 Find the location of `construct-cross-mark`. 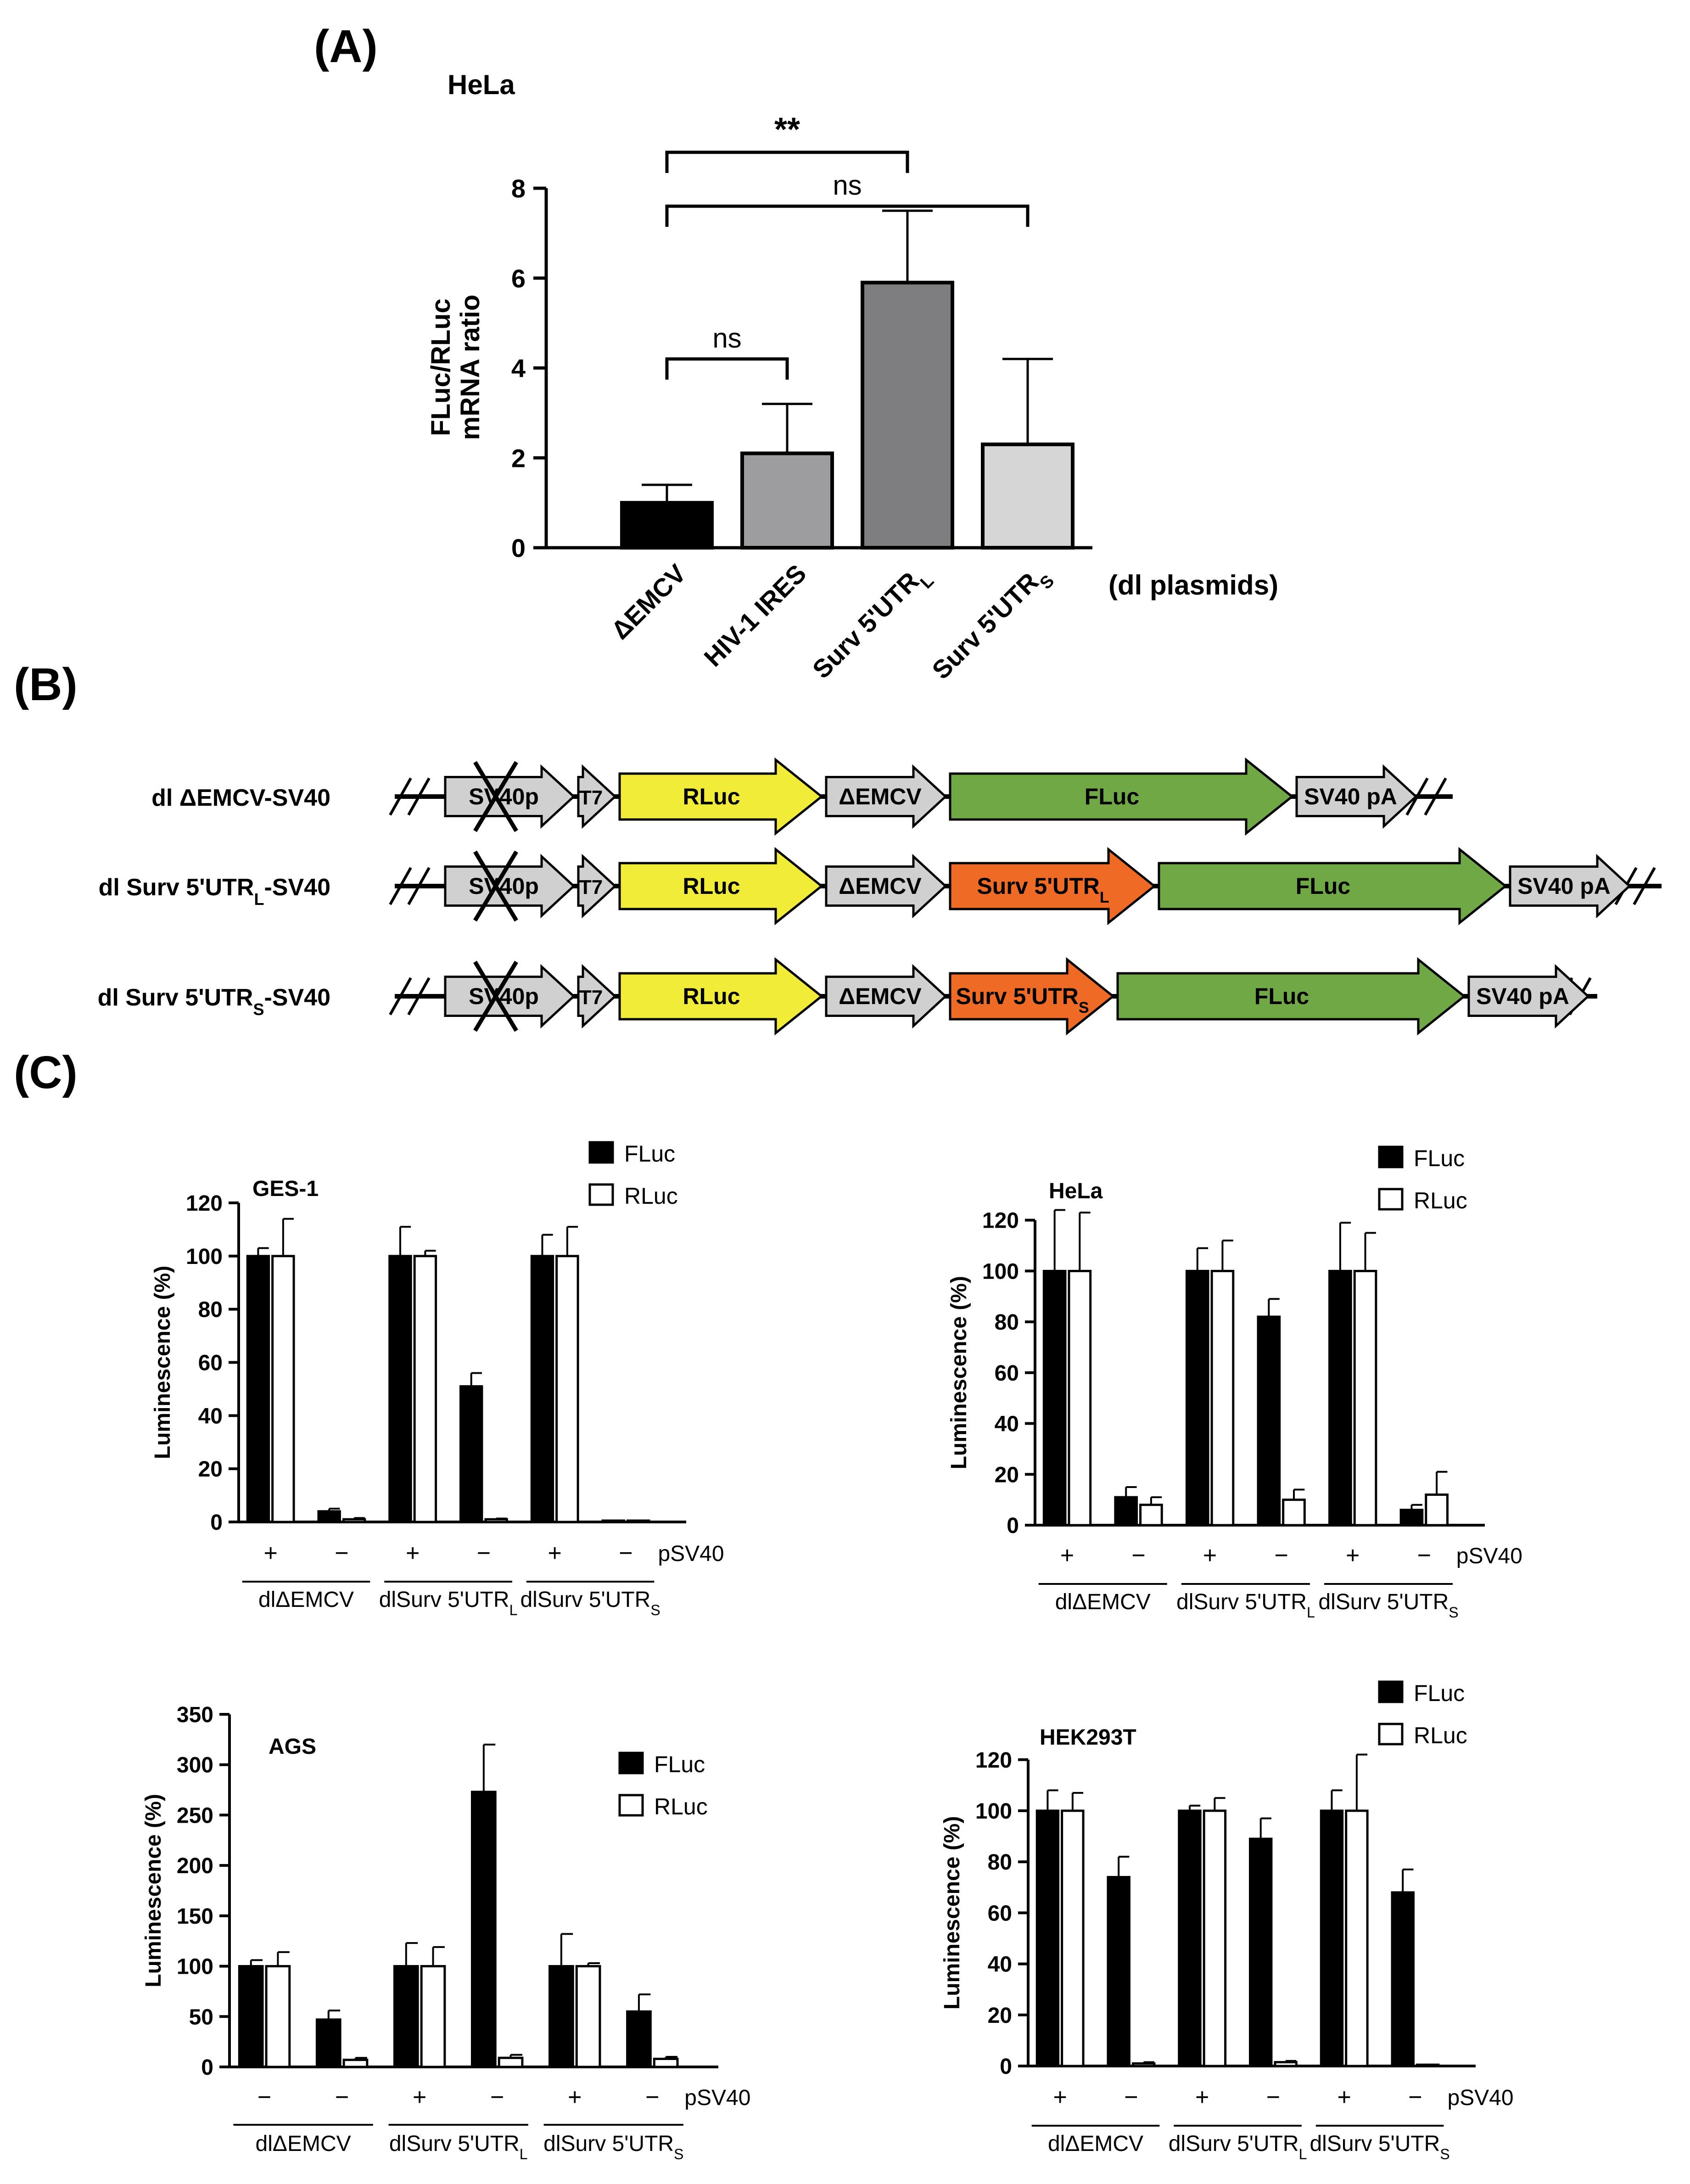

construct-cross-mark is located at coordinates (495, 886).